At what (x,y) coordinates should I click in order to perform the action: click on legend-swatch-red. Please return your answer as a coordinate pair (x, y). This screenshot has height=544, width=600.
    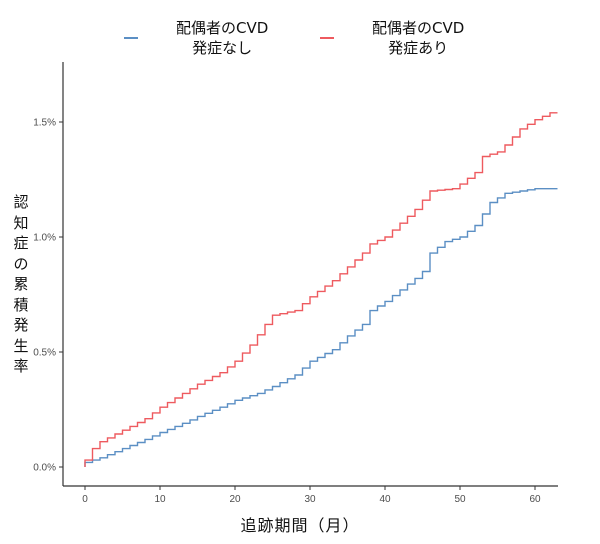
    Looking at the image, I should click on (327, 38).